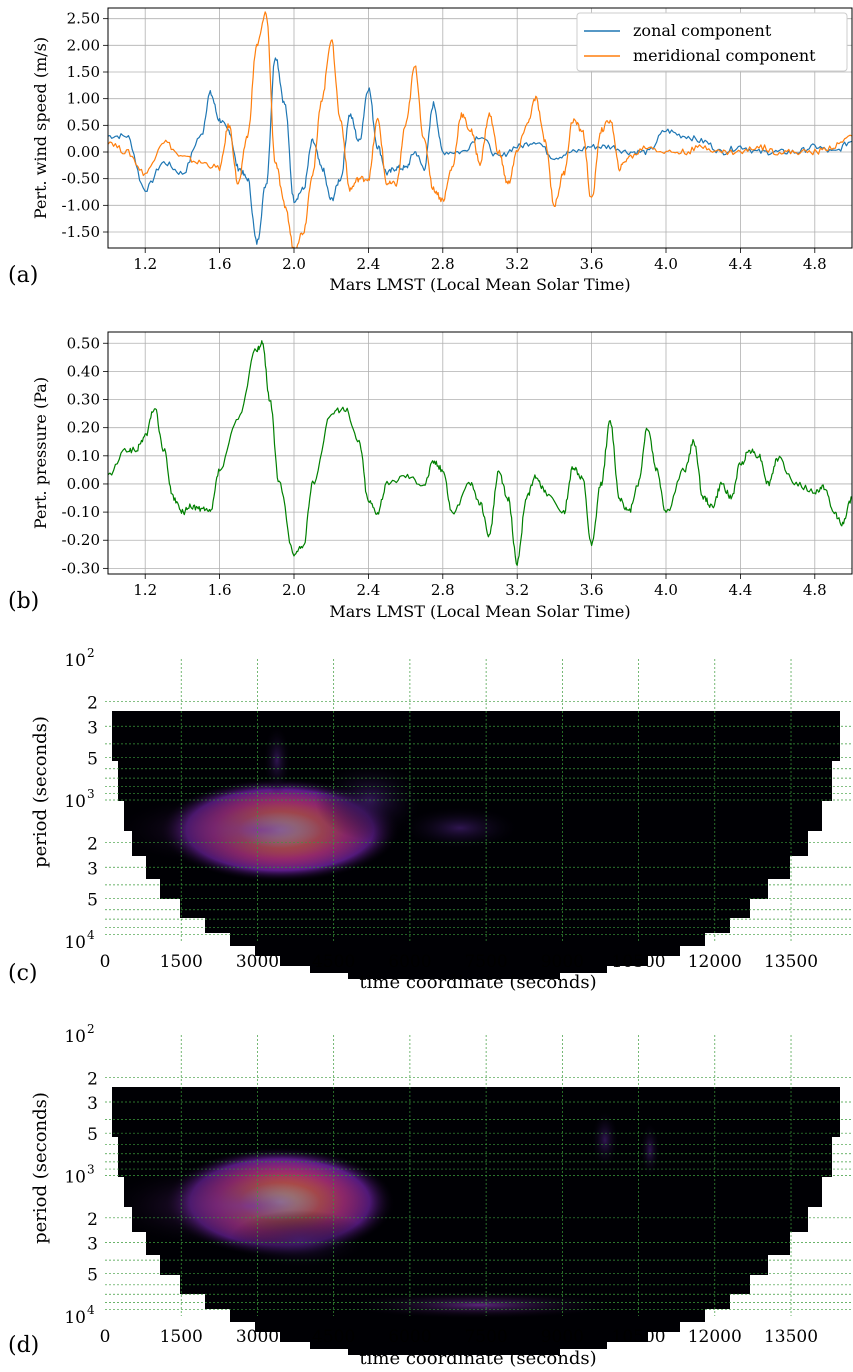 The image size is (853, 1372). I want to click on y-tick-label: 0.00, so click(83, 152).